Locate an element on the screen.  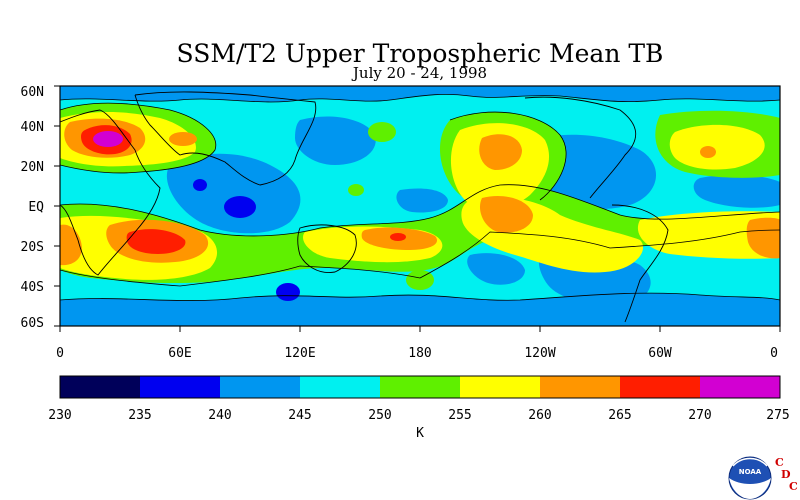
cdc-letter: D is located at coordinates (786, 474).